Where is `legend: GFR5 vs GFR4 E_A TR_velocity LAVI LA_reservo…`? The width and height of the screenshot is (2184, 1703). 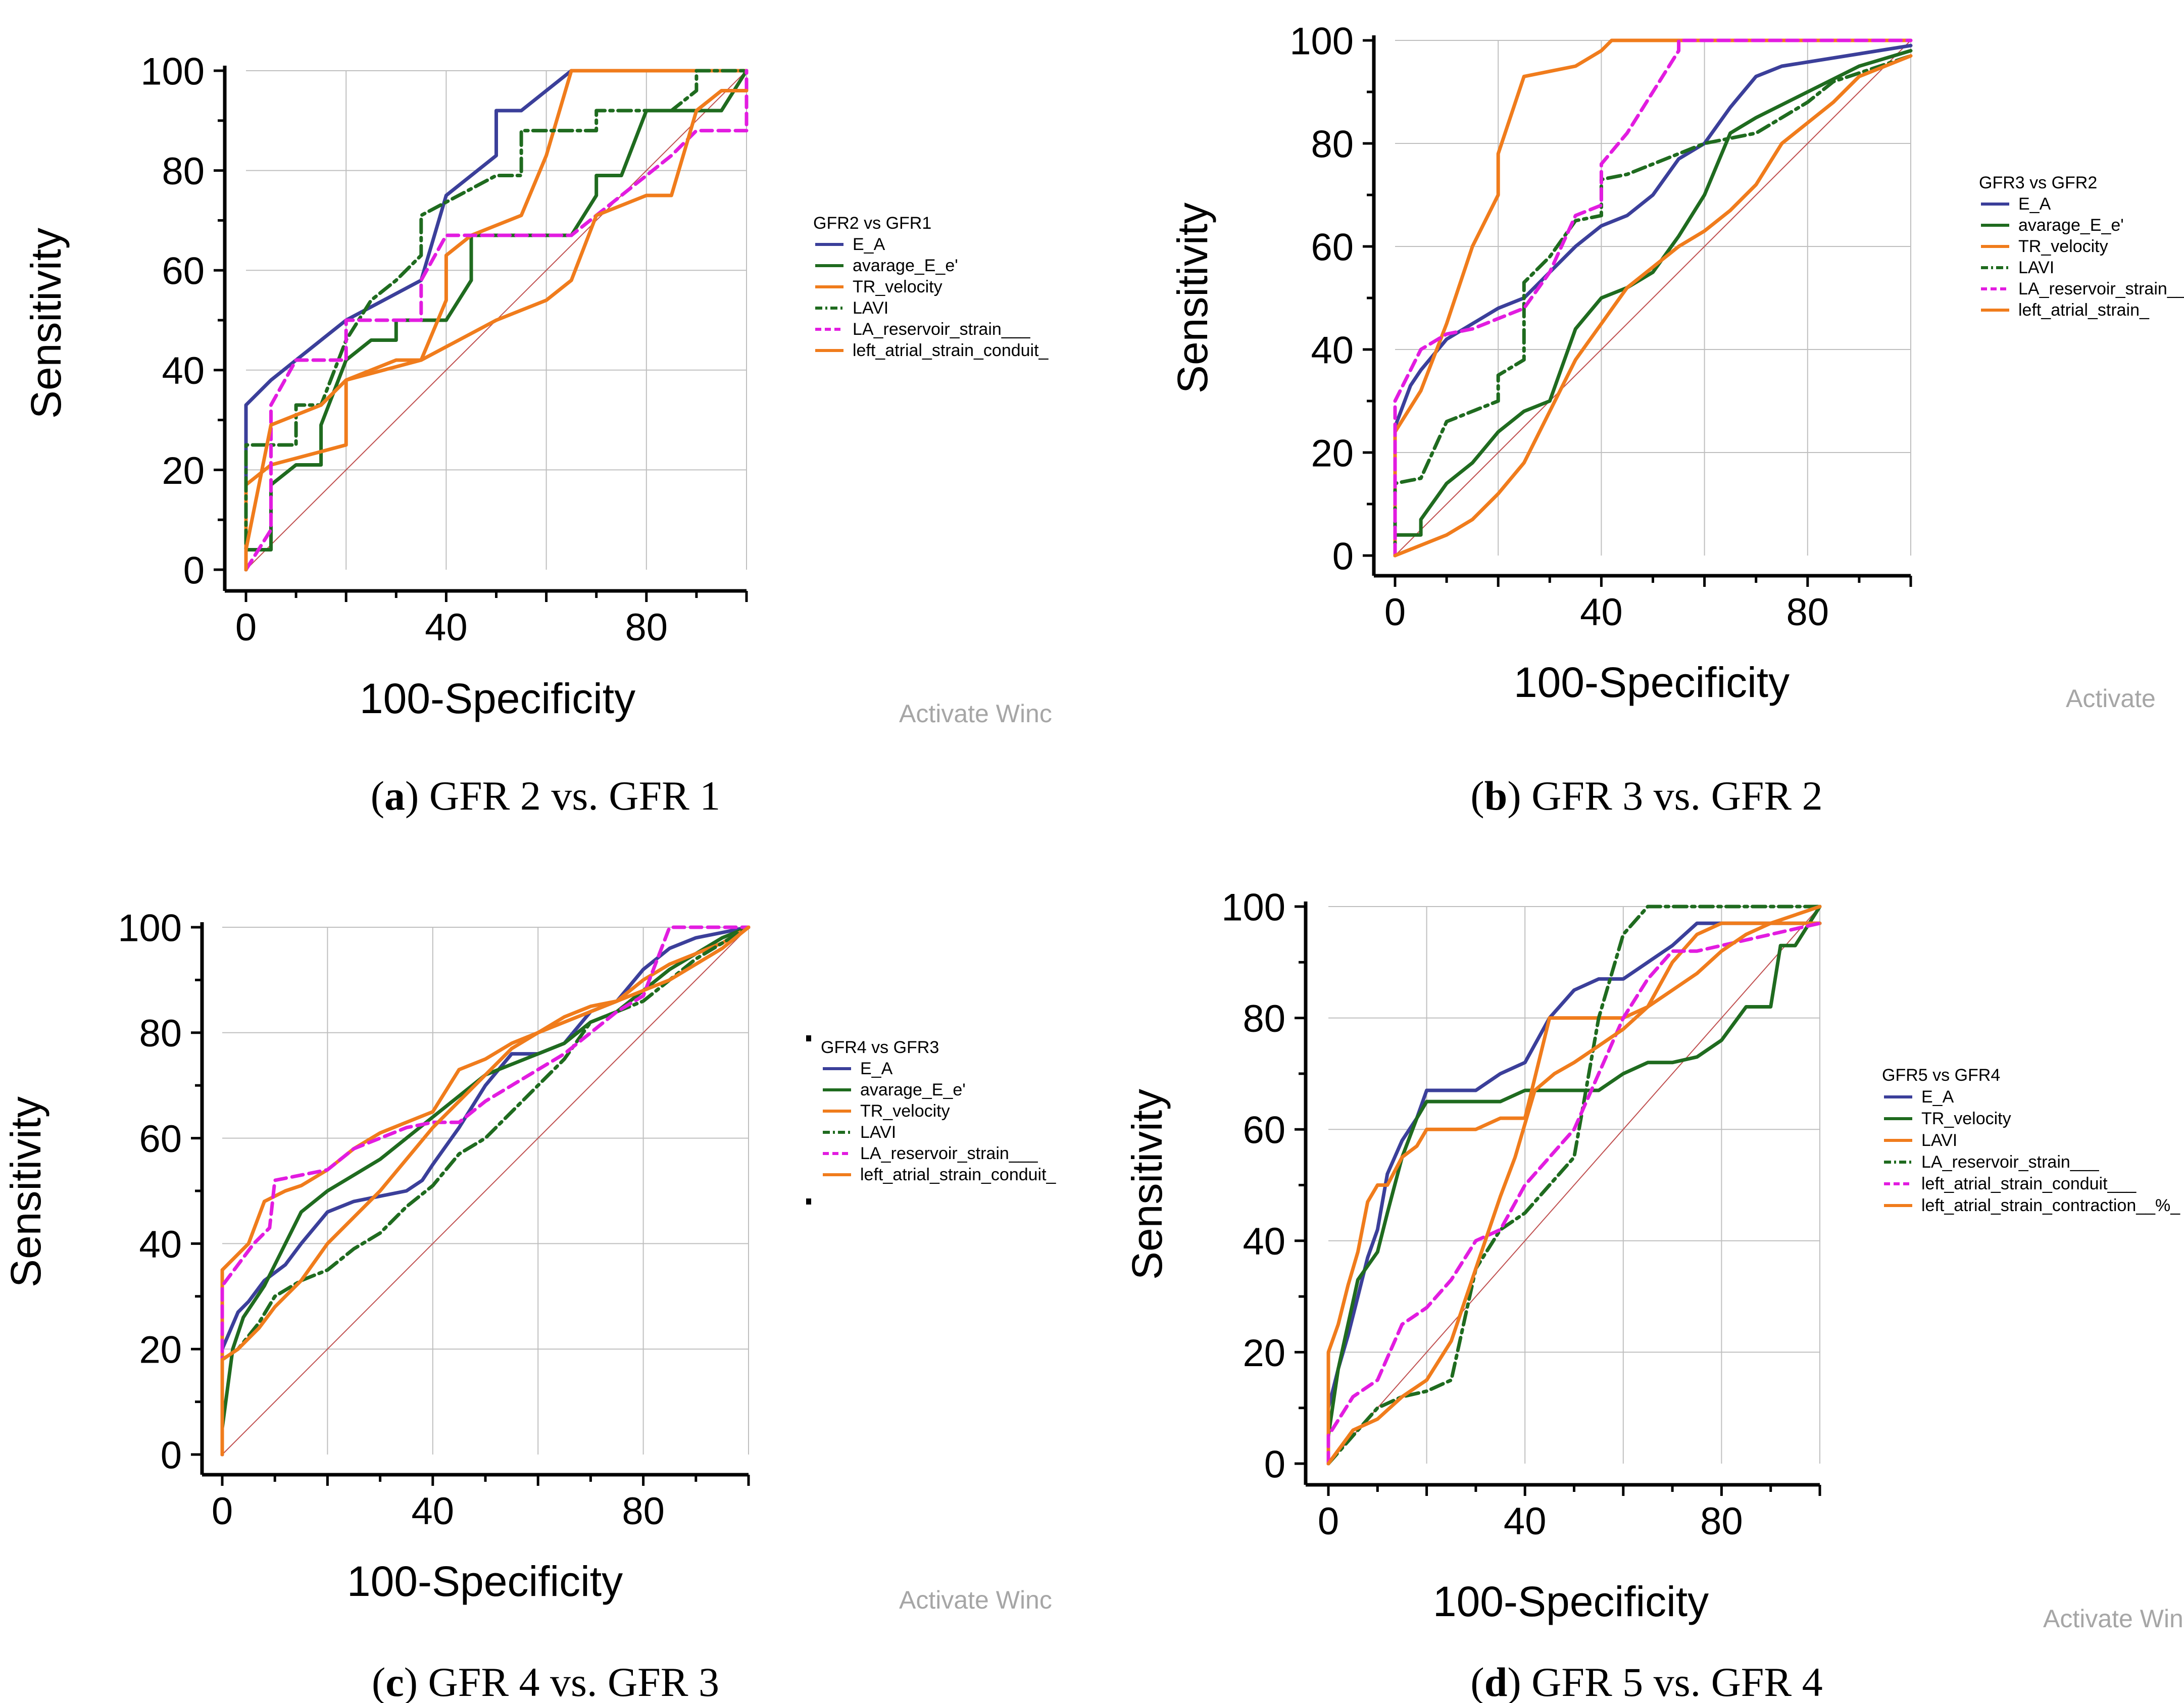 legend: GFR5 vs GFR4 E_A TR_velocity LAVI LA_reservo… is located at coordinates (2031, 1140).